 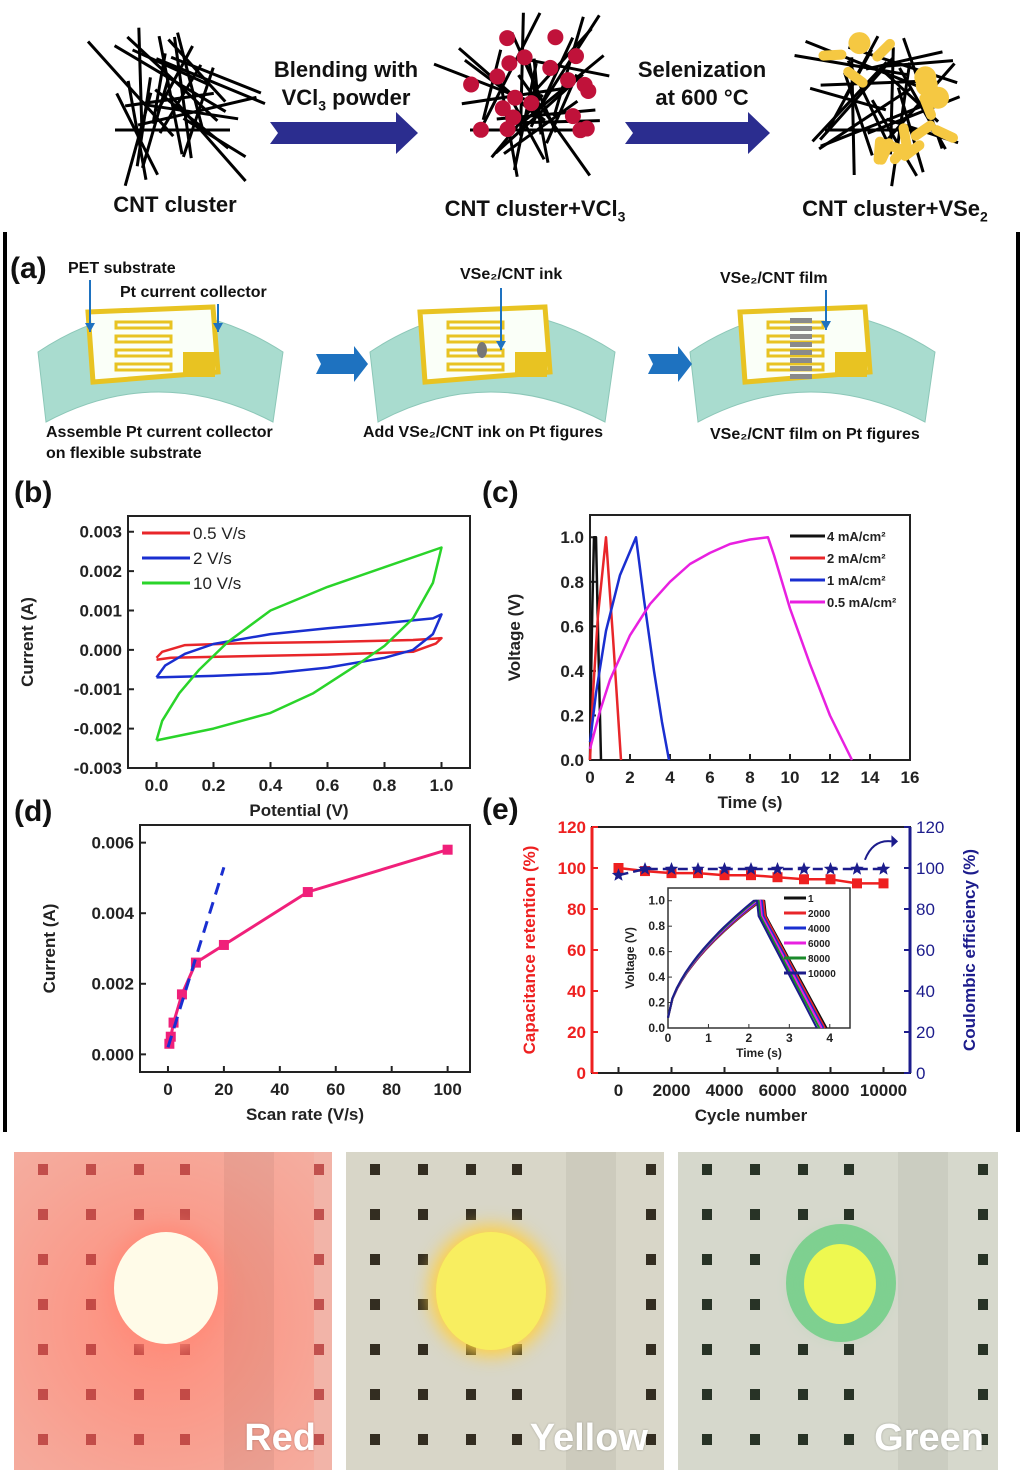 What do you see at coordinates (511, 274) in the screenshot?
I see `ink-annotation: VSe₂/CNT ink` at bounding box center [511, 274].